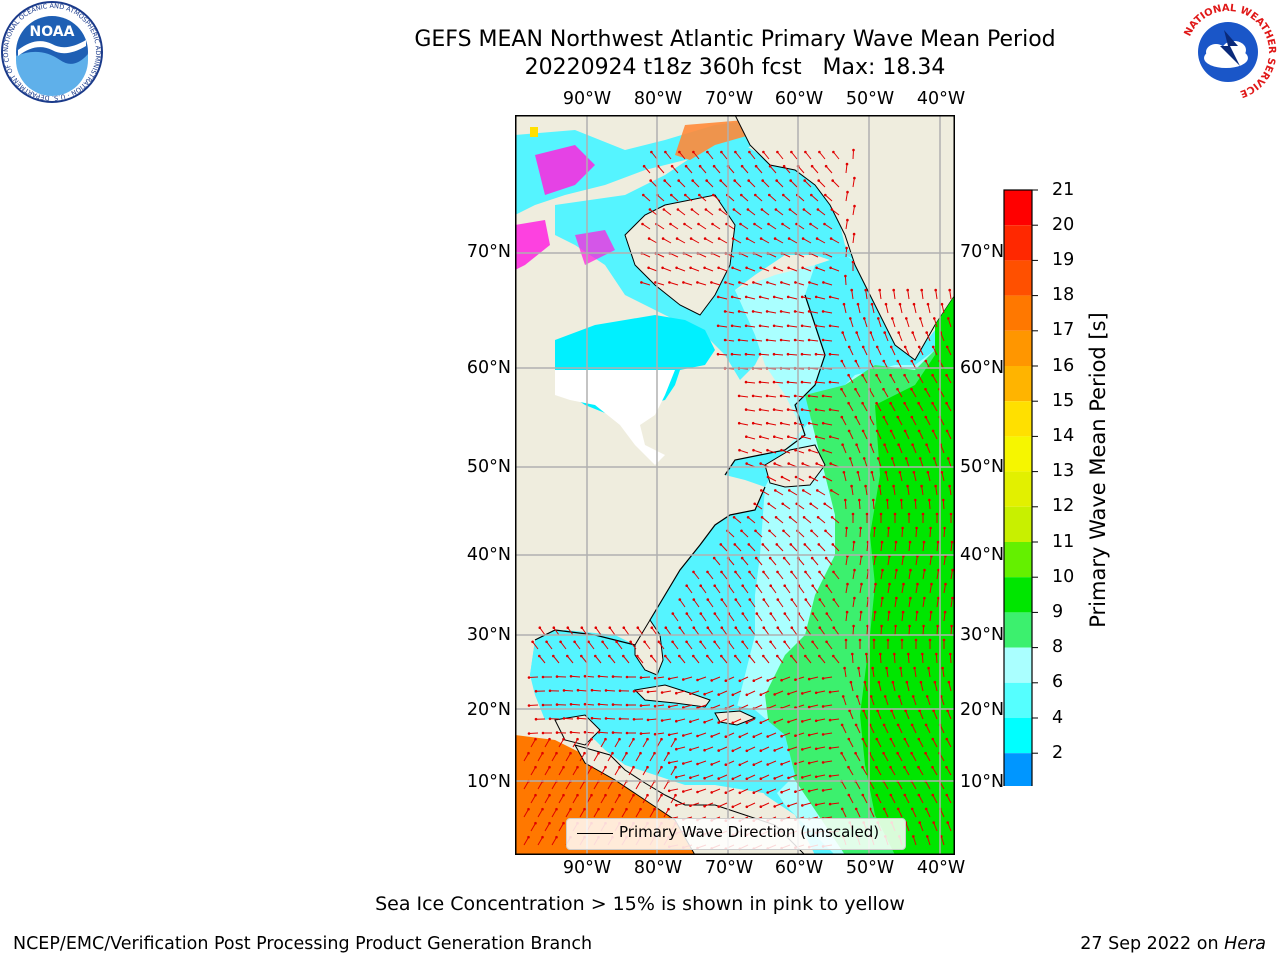 Image resolution: width=1280 pixels, height=960 pixels. What do you see at coordinates (1058, 647) in the screenshot?
I see `colorbar-tick: 8` at bounding box center [1058, 647].